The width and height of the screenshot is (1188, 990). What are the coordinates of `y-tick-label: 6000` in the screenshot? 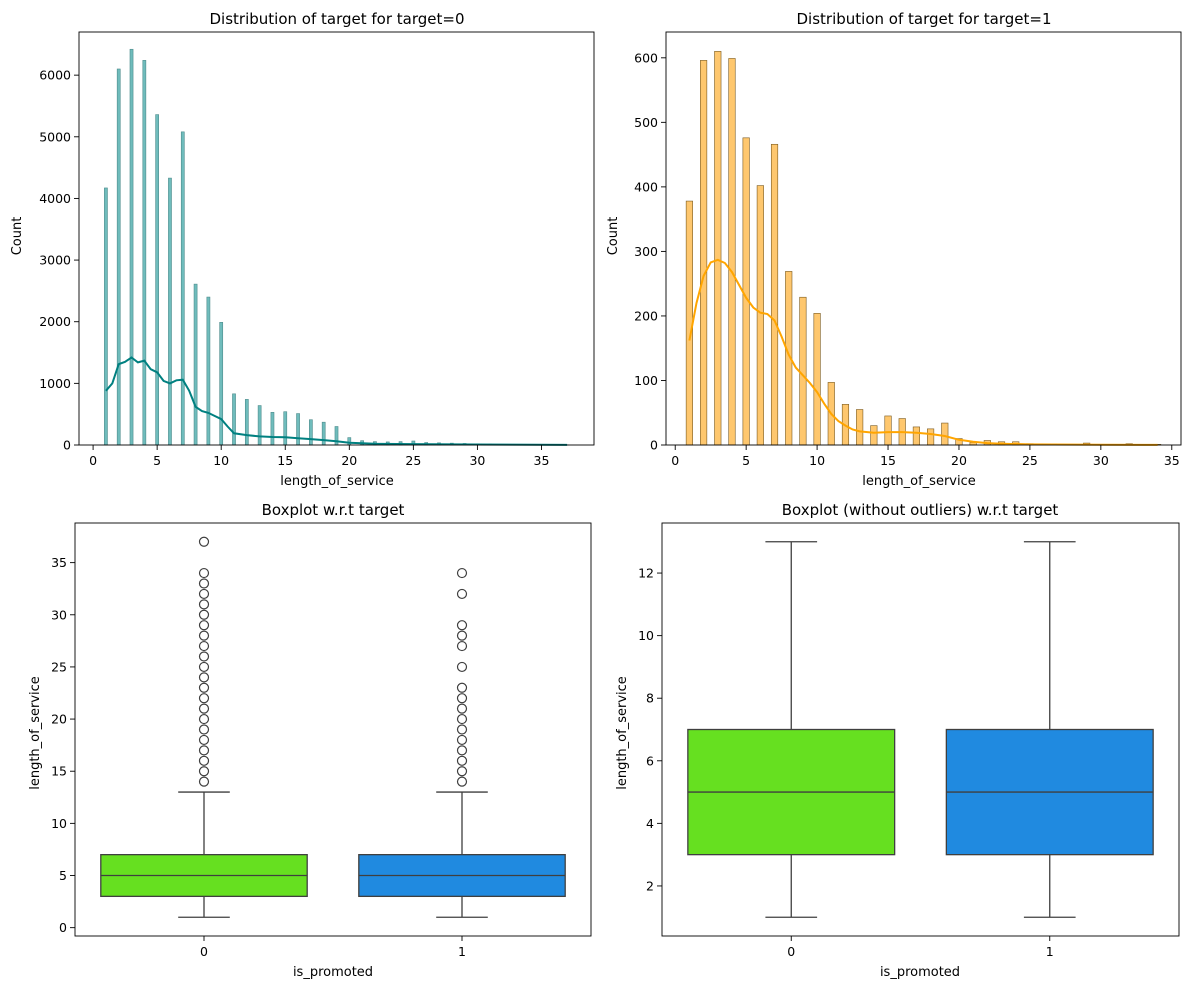 It's located at (55, 75).